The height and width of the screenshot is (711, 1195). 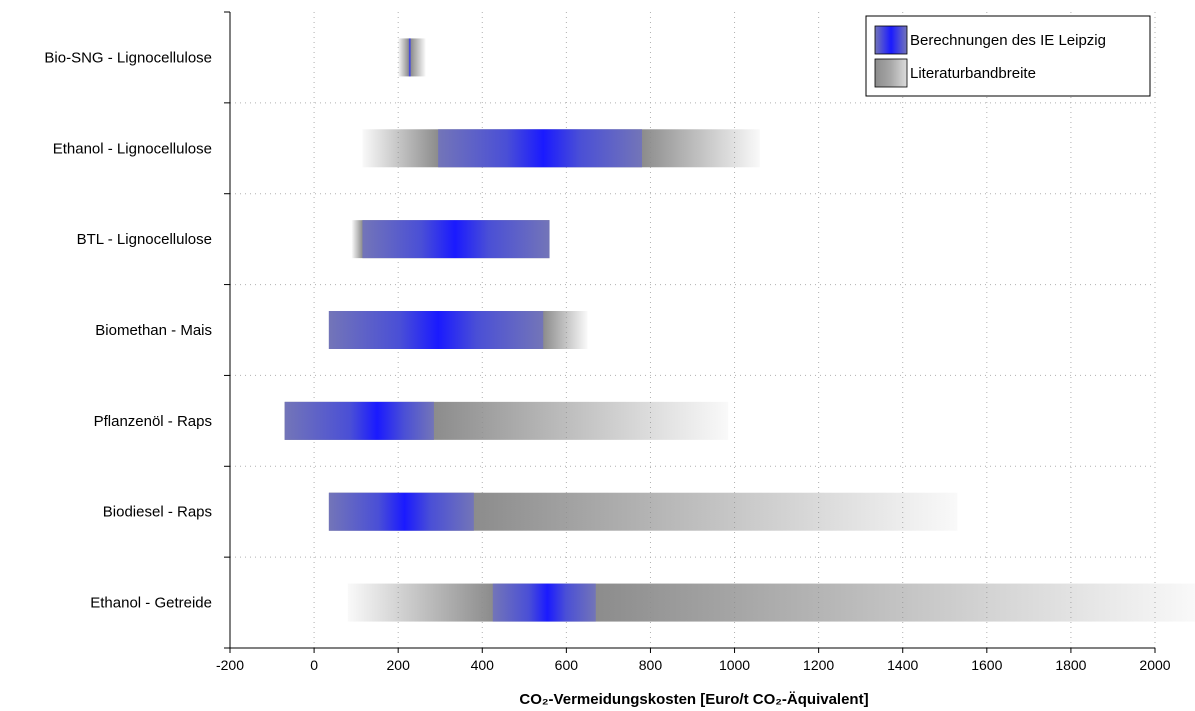 I want to click on x-tick-label: 200, so click(x=399, y=665).